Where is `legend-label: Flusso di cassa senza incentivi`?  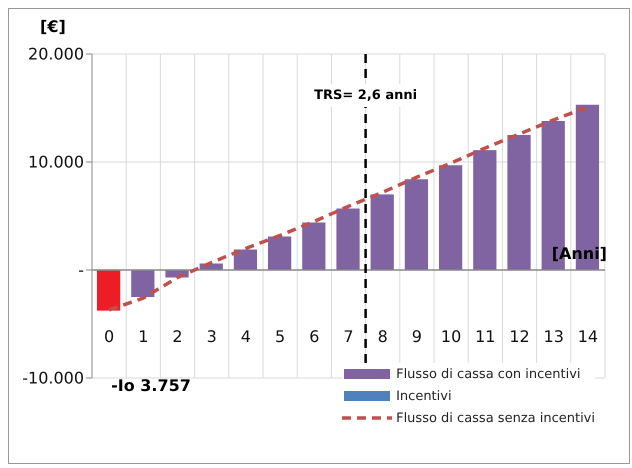
legend-label: Flusso di cassa senza incentivi is located at coordinates (495, 418).